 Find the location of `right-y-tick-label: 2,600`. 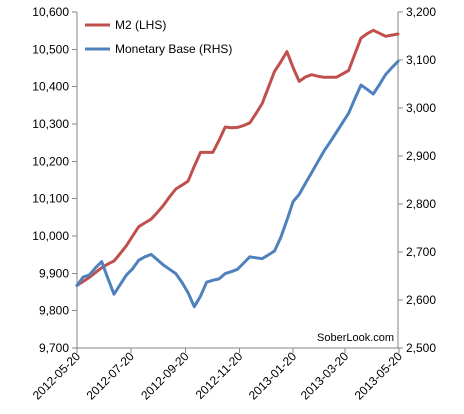

right-y-tick-label: 2,600 is located at coordinates (421, 300).